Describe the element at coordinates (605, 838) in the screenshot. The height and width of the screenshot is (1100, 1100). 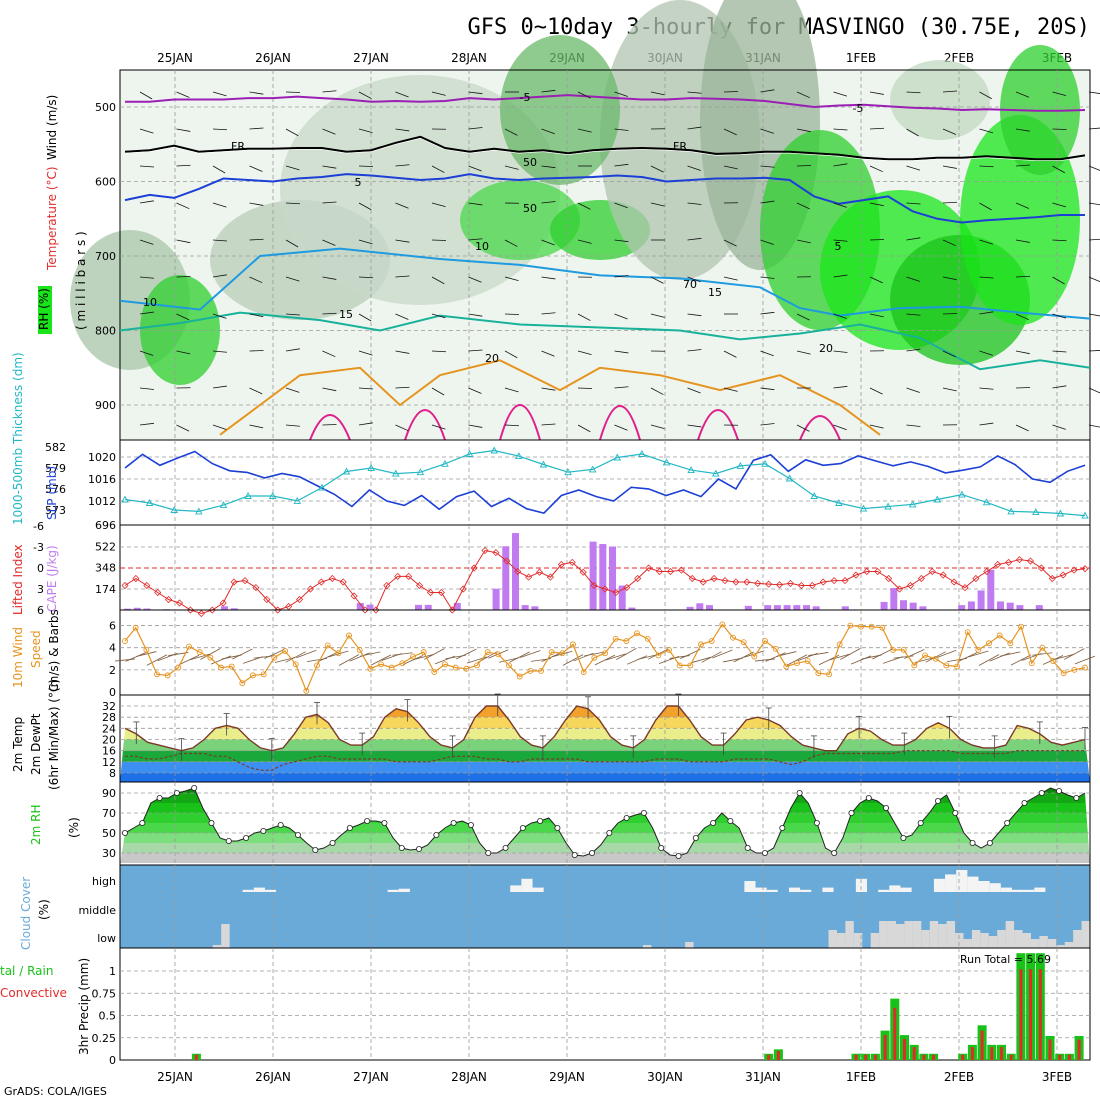
I see `rh-band` at that location.